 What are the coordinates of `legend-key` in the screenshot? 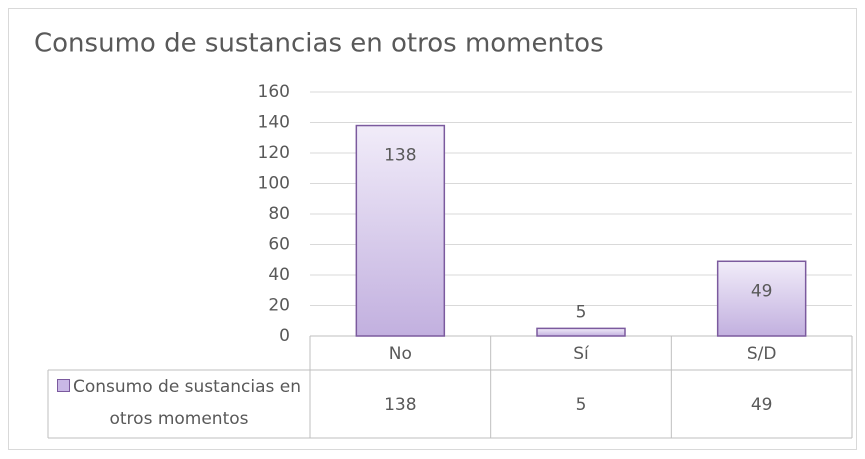 It's located at (63, 385).